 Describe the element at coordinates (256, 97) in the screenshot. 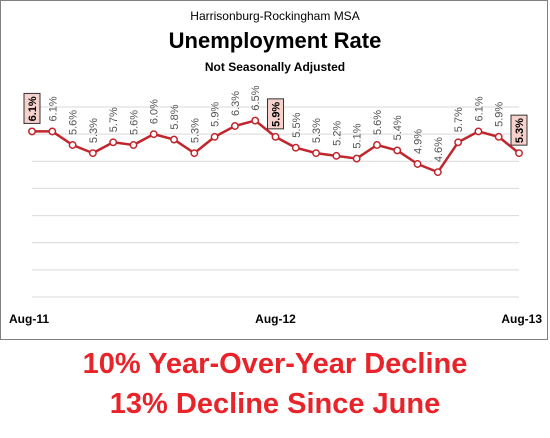

I see `data-label: 6.5%` at that location.